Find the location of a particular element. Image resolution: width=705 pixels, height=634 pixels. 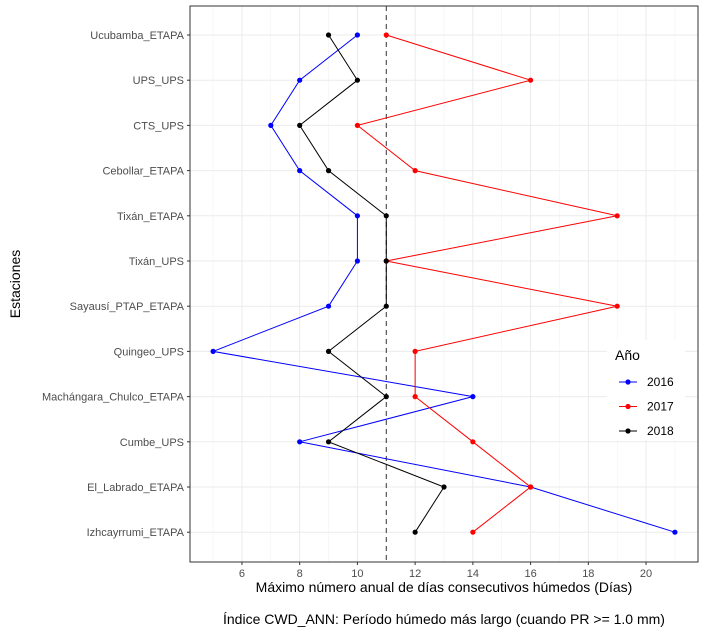

y-tick-label: Sayausí_PTAP_ETAPA is located at coordinates (127, 307).